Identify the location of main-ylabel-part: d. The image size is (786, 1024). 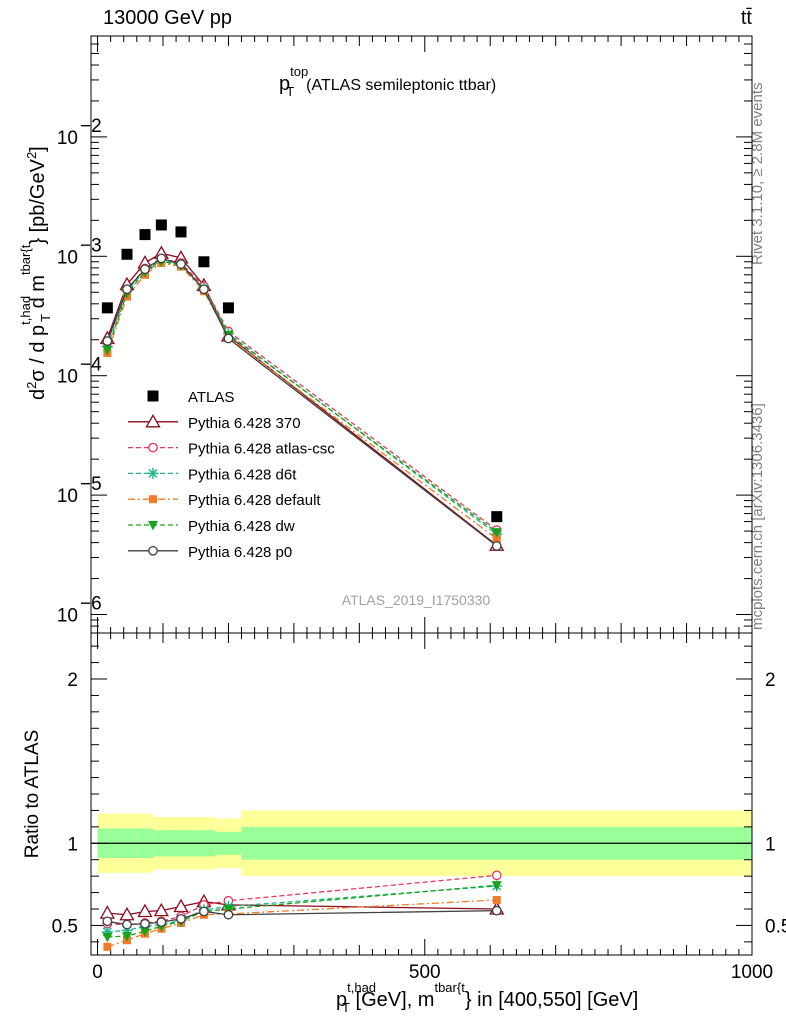
(38, 394).